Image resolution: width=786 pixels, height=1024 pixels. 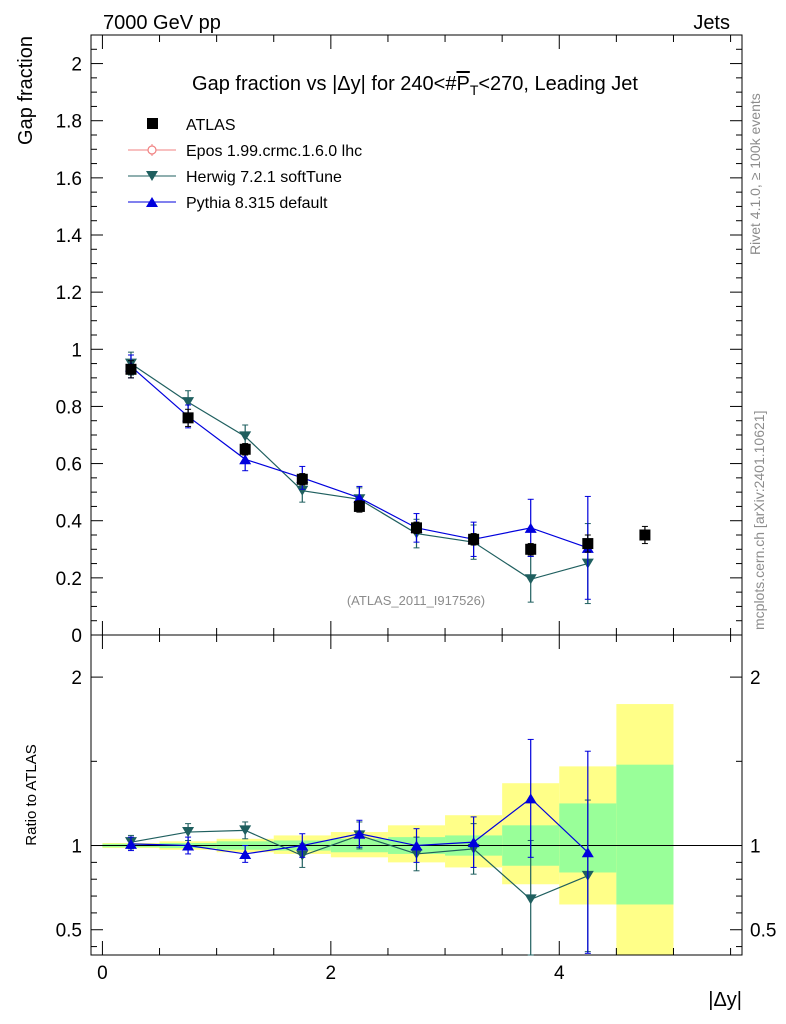 I want to click on main-herwig-line, so click(x=359, y=471).